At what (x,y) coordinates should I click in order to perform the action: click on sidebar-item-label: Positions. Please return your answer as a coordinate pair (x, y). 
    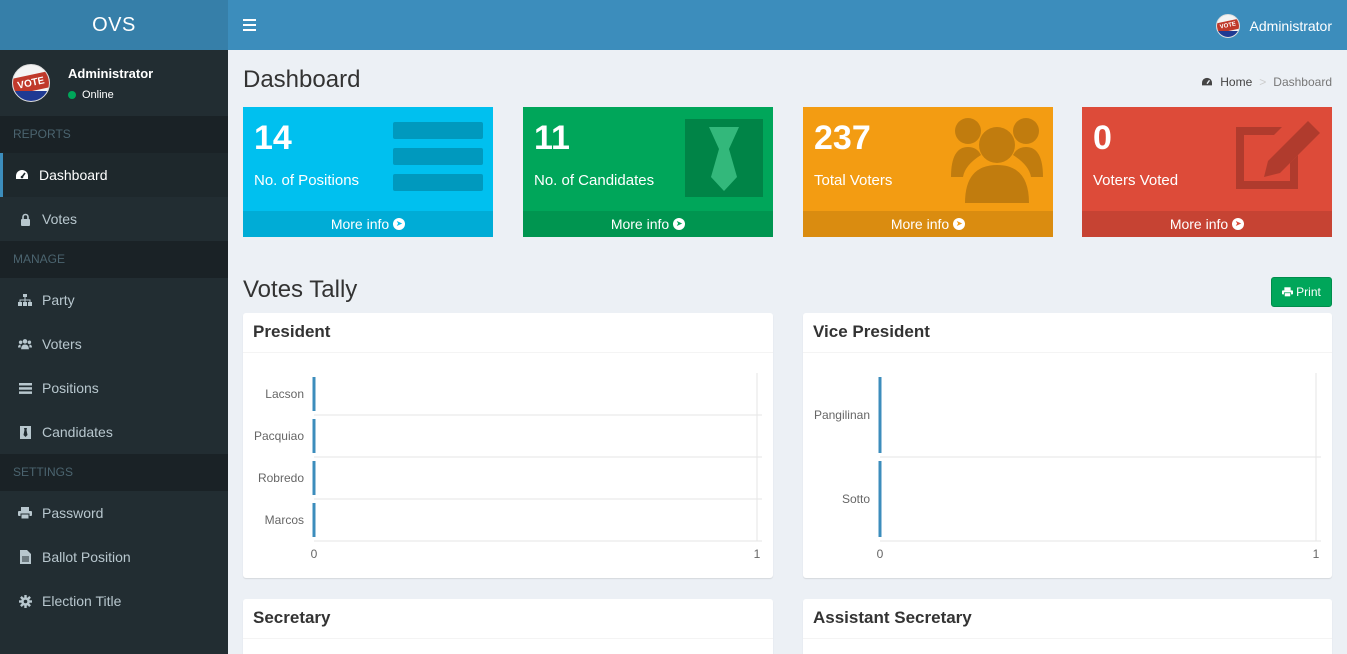
    Looking at the image, I should click on (70, 388).